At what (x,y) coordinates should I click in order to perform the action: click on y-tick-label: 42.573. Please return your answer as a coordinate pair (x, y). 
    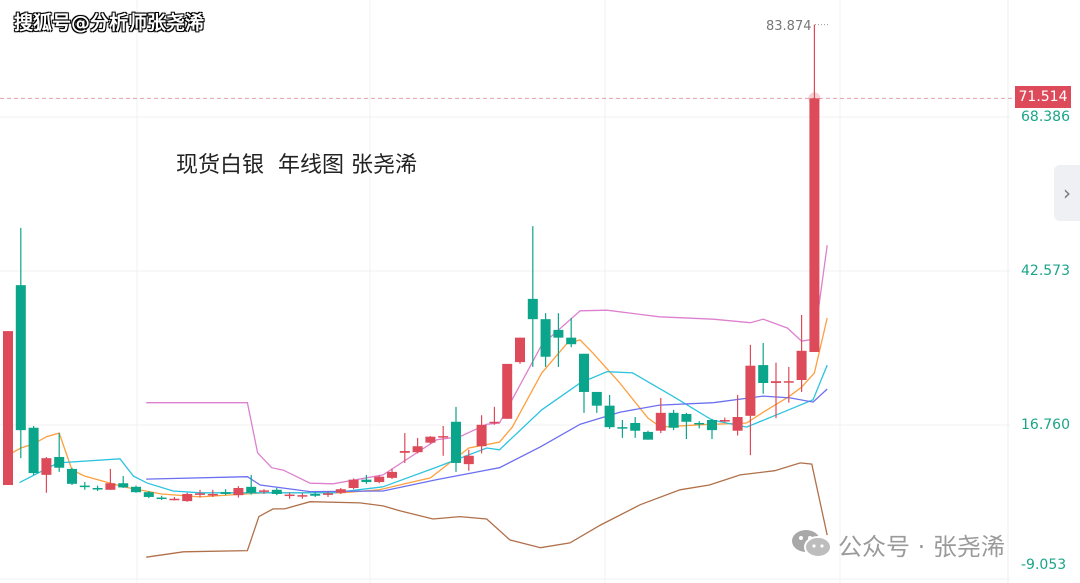
    Looking at the image, I should click on (1045, 271).